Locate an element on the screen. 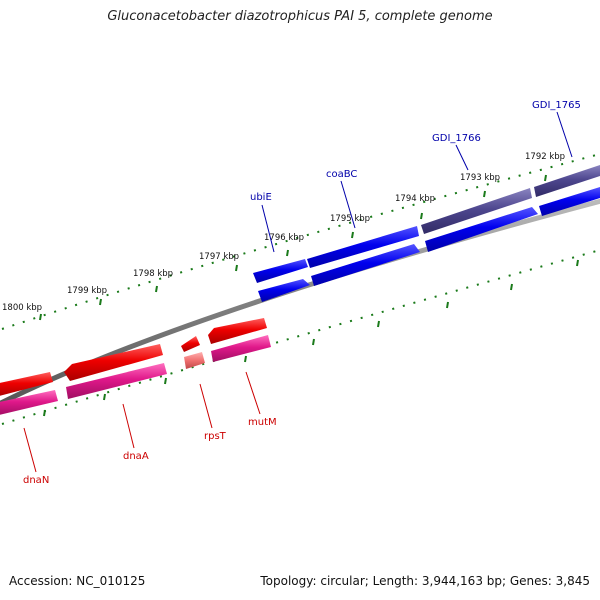 Image resolution: width=600 pixels, height=600 pixels. scale-label-1796: 1796 kbp is located at coordinates (284, 238).